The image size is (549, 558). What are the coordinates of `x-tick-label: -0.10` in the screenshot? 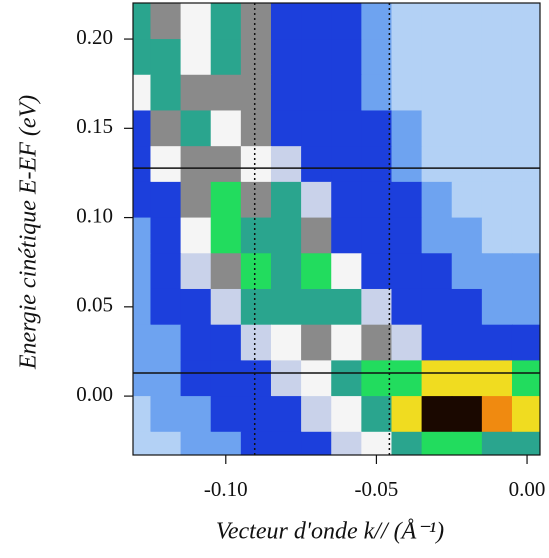 It's located at (226, 489).